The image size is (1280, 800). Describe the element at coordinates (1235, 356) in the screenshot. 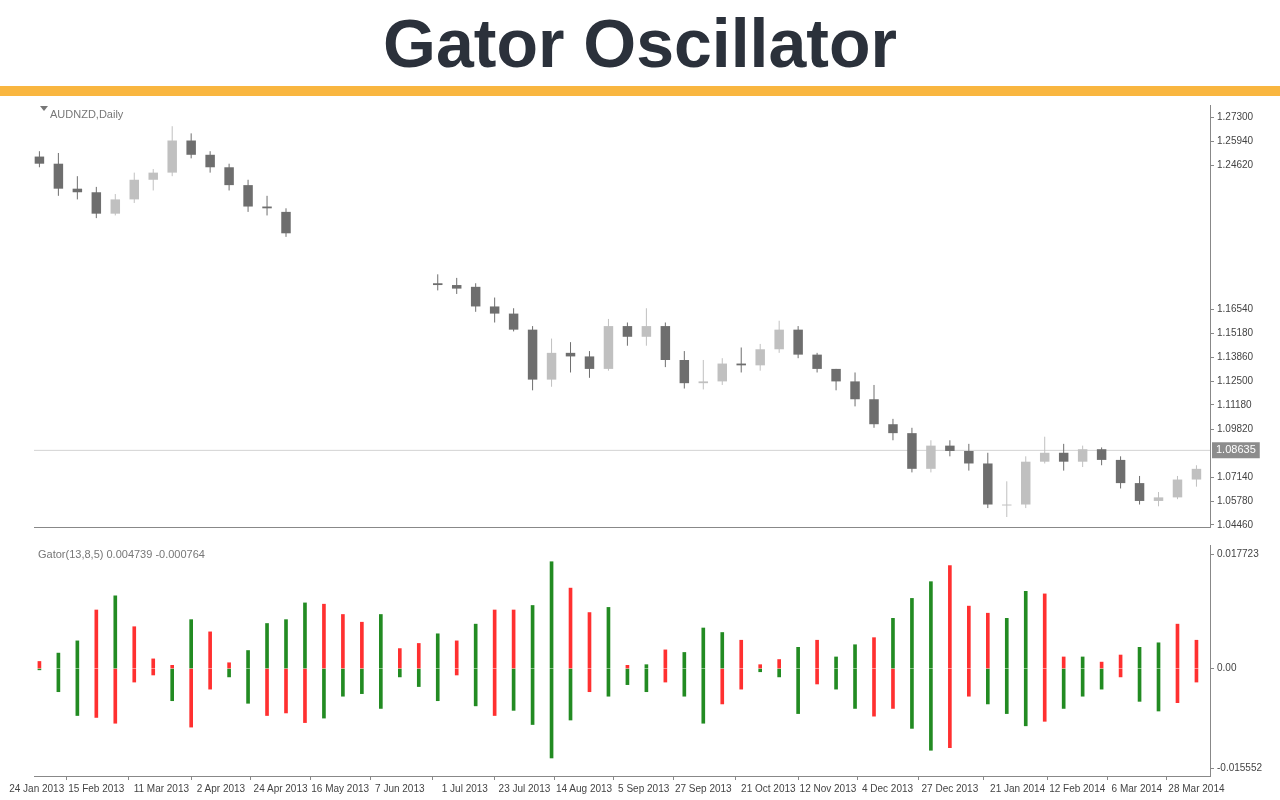

I see `y-tick-label: 1.13860` at that location.